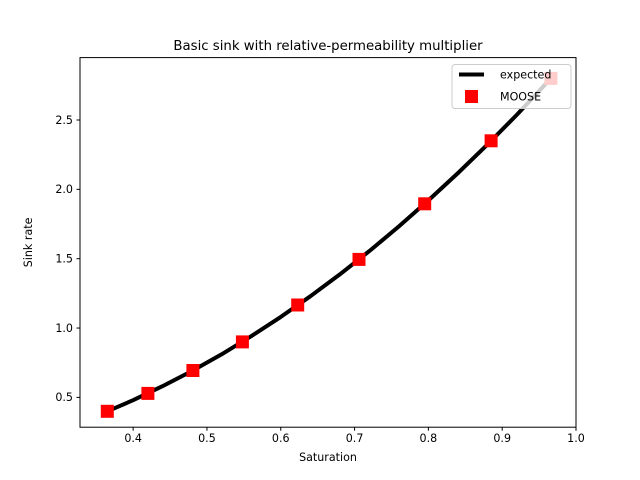 The image size is (640, 480). Describe the element at coordinates (328, 457) in the screenshot. I see `x-axis-label: Saturation` at that location.